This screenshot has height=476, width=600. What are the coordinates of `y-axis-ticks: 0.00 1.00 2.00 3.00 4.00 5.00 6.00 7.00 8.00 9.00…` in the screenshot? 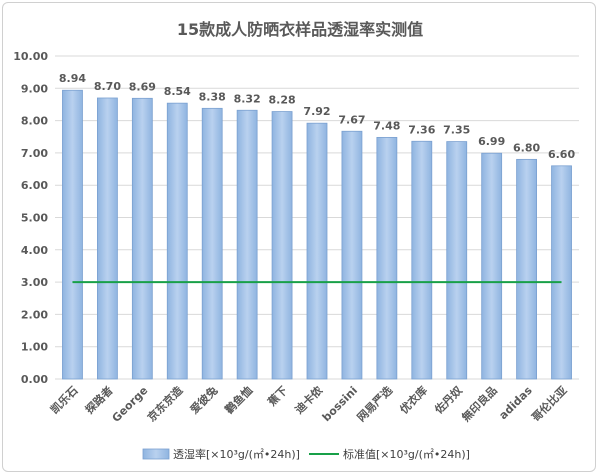 It's located at (30, 218).